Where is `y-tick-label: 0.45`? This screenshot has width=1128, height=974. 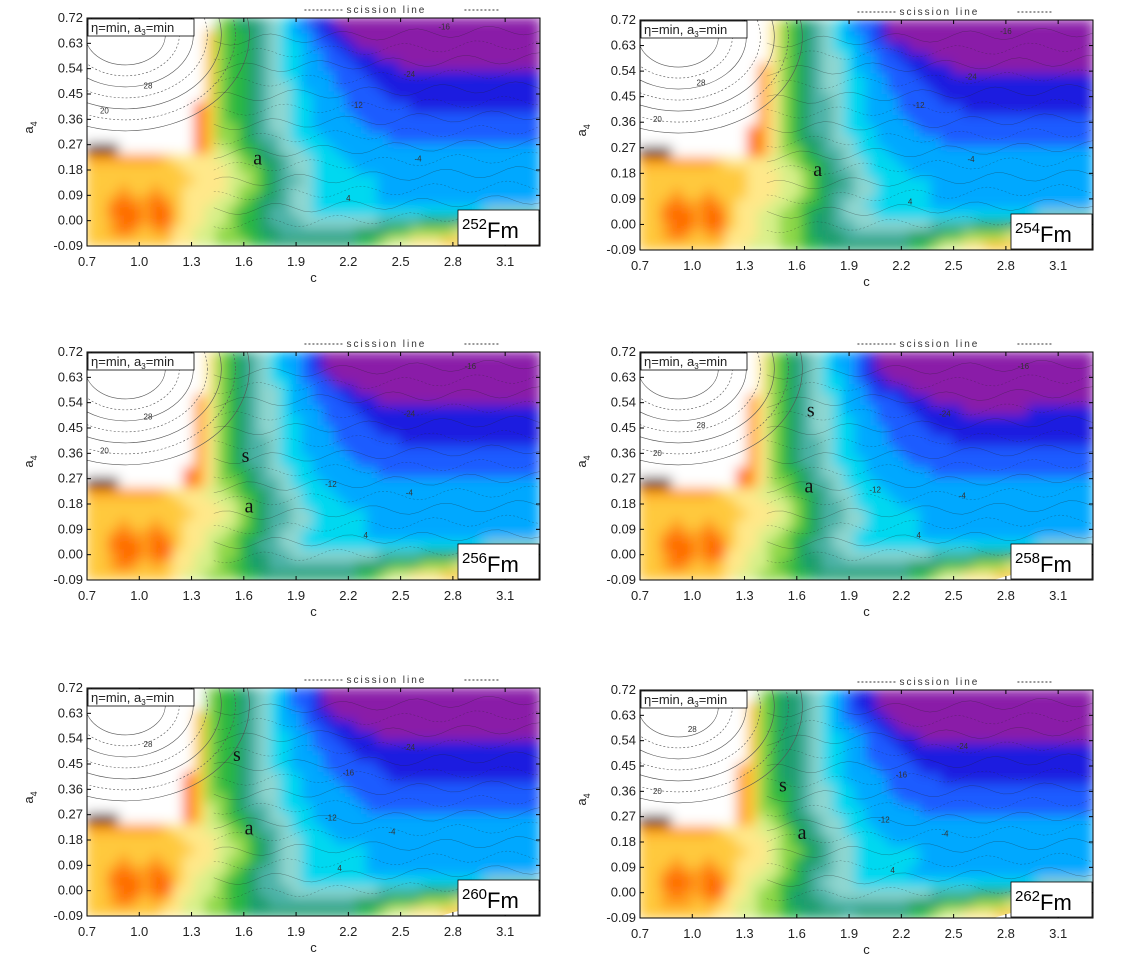 y-tick-label: 0.45 is located at coordinates (623, 427).